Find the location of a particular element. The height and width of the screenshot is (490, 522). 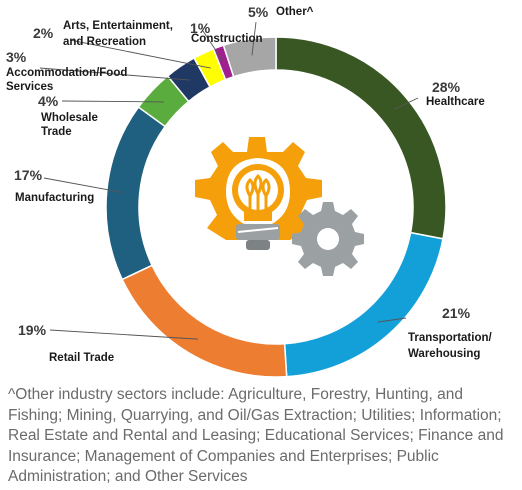

lightbulb-gear-icon is located at coordinates (279, 206).